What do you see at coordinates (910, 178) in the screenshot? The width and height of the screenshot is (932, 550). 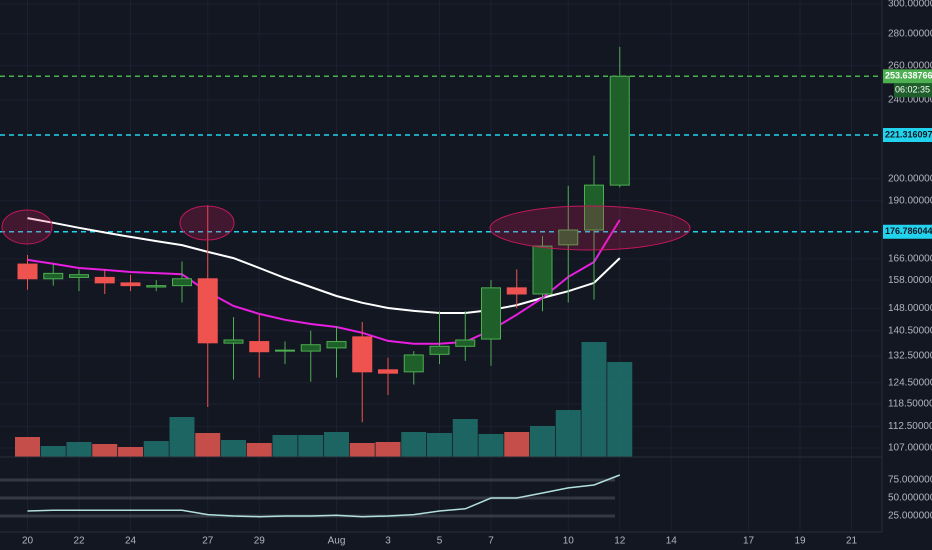 I see `y-tick-label: 200.000000` at bounding box center [910, 178].